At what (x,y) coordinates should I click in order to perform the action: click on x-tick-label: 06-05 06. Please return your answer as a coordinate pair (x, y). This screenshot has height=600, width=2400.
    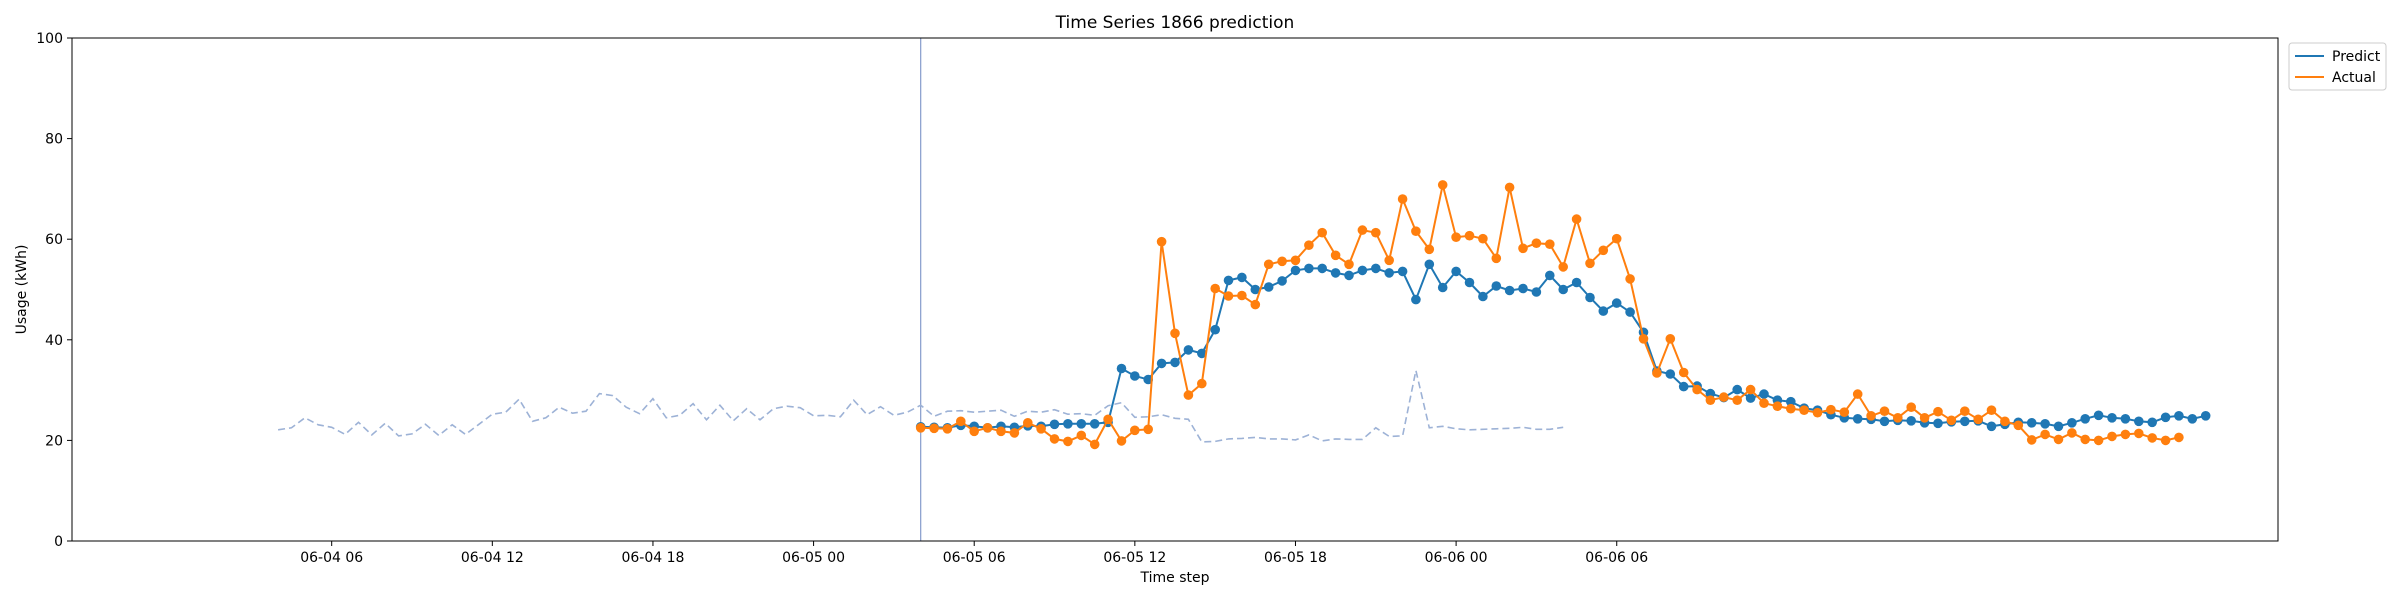
    Looking at the image, I should click on (974, 558).